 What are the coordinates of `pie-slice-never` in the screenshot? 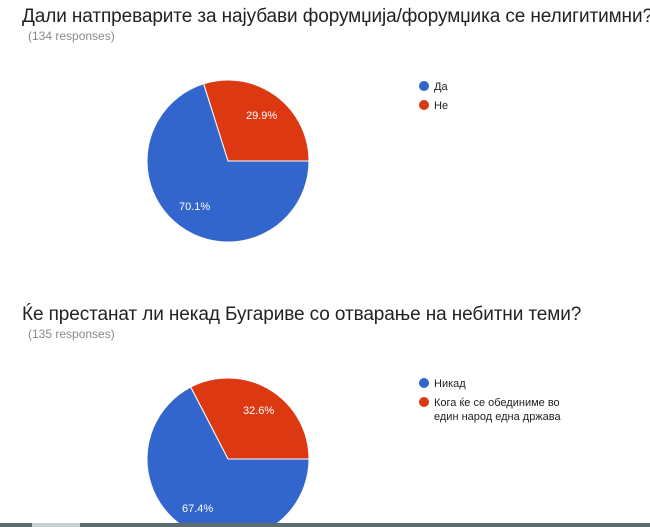 It's located at (228, 454).